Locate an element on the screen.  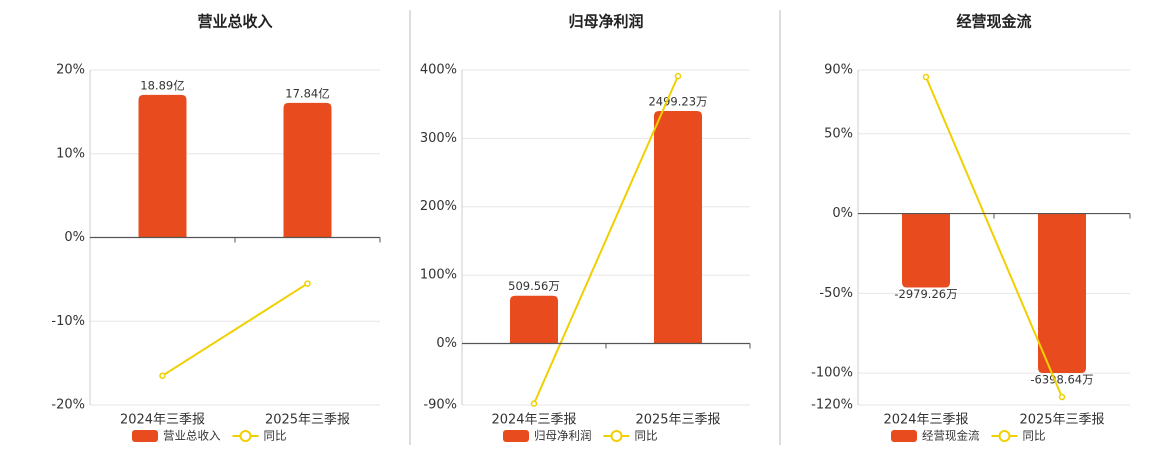
value-label: 509.56万 is located at coordinates (534, 286).